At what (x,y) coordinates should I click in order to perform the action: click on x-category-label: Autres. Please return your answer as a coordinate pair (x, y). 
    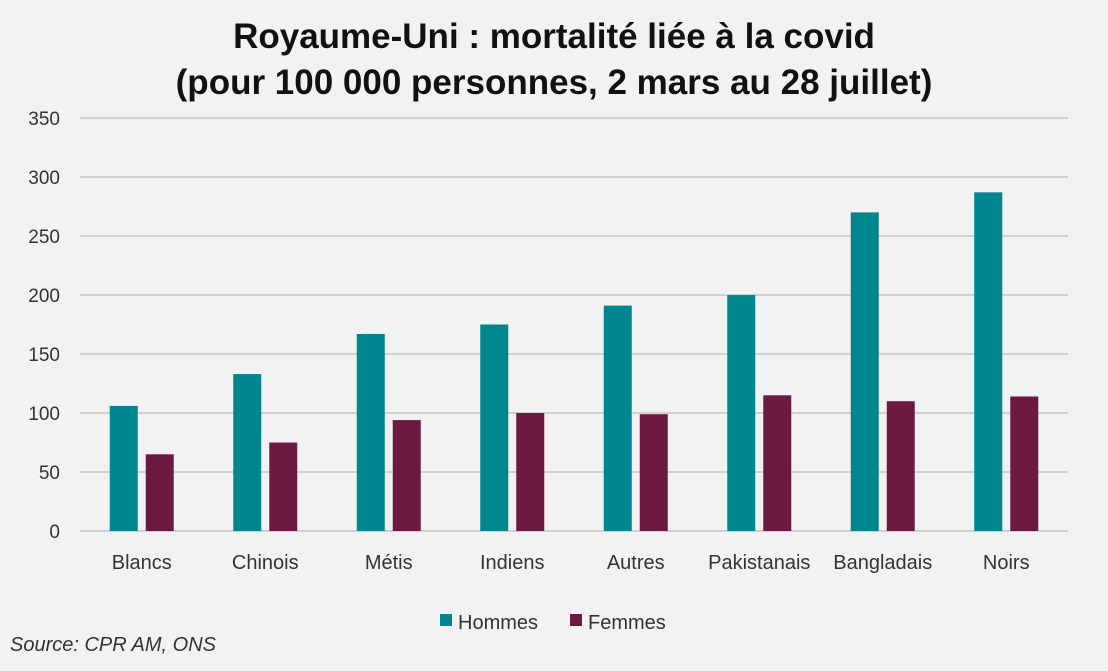
    Looking at the image, I should click on (636, 563).